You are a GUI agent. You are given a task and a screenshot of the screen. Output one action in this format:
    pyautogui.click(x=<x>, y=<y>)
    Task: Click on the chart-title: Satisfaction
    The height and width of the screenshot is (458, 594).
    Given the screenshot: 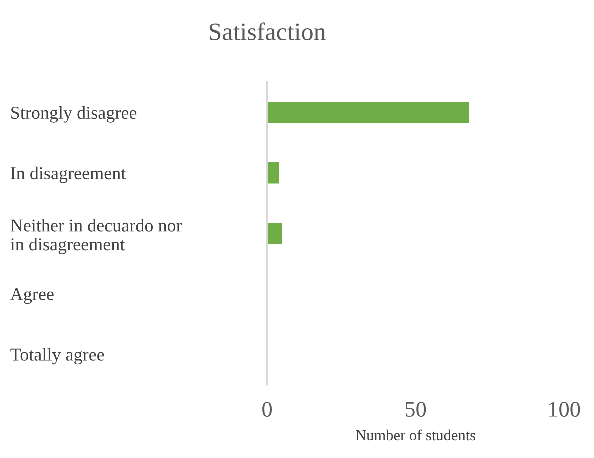 What is the action you would take?
    pyautogui.click(x=268, y=31)
    